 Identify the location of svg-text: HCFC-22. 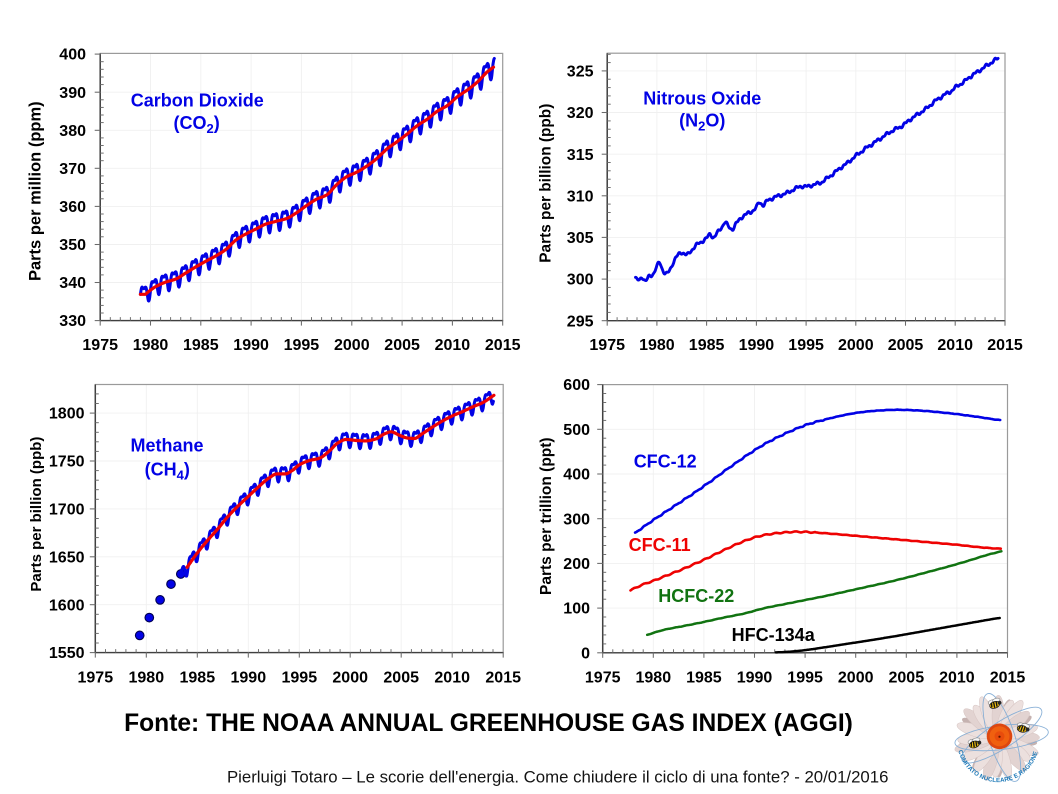
(696, 596).